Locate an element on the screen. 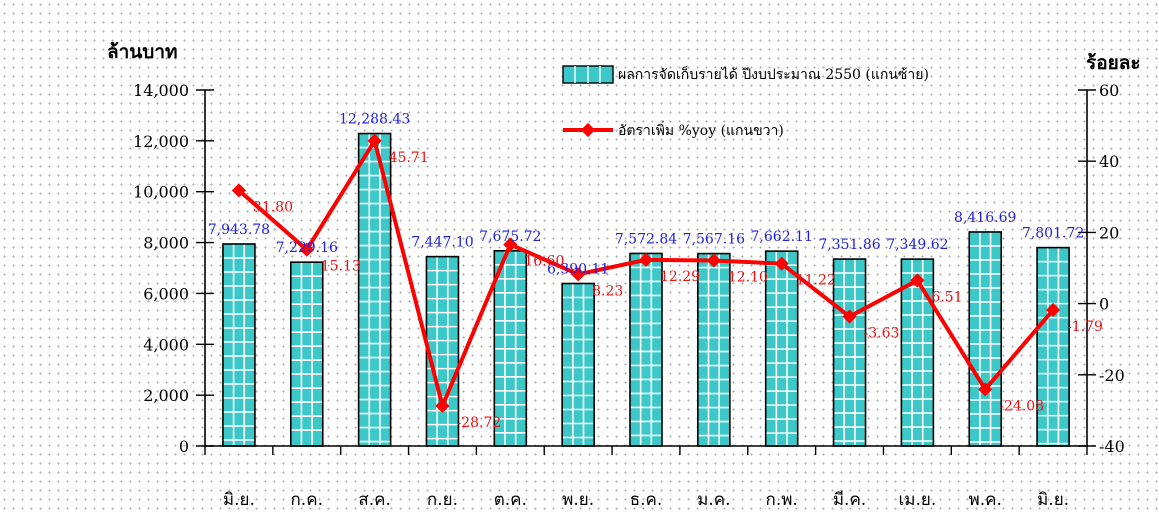 Image resolution: width=1159 pixels, height=516 pixels. x-category-label: ต.ค. is located at coordinates (510, 500).